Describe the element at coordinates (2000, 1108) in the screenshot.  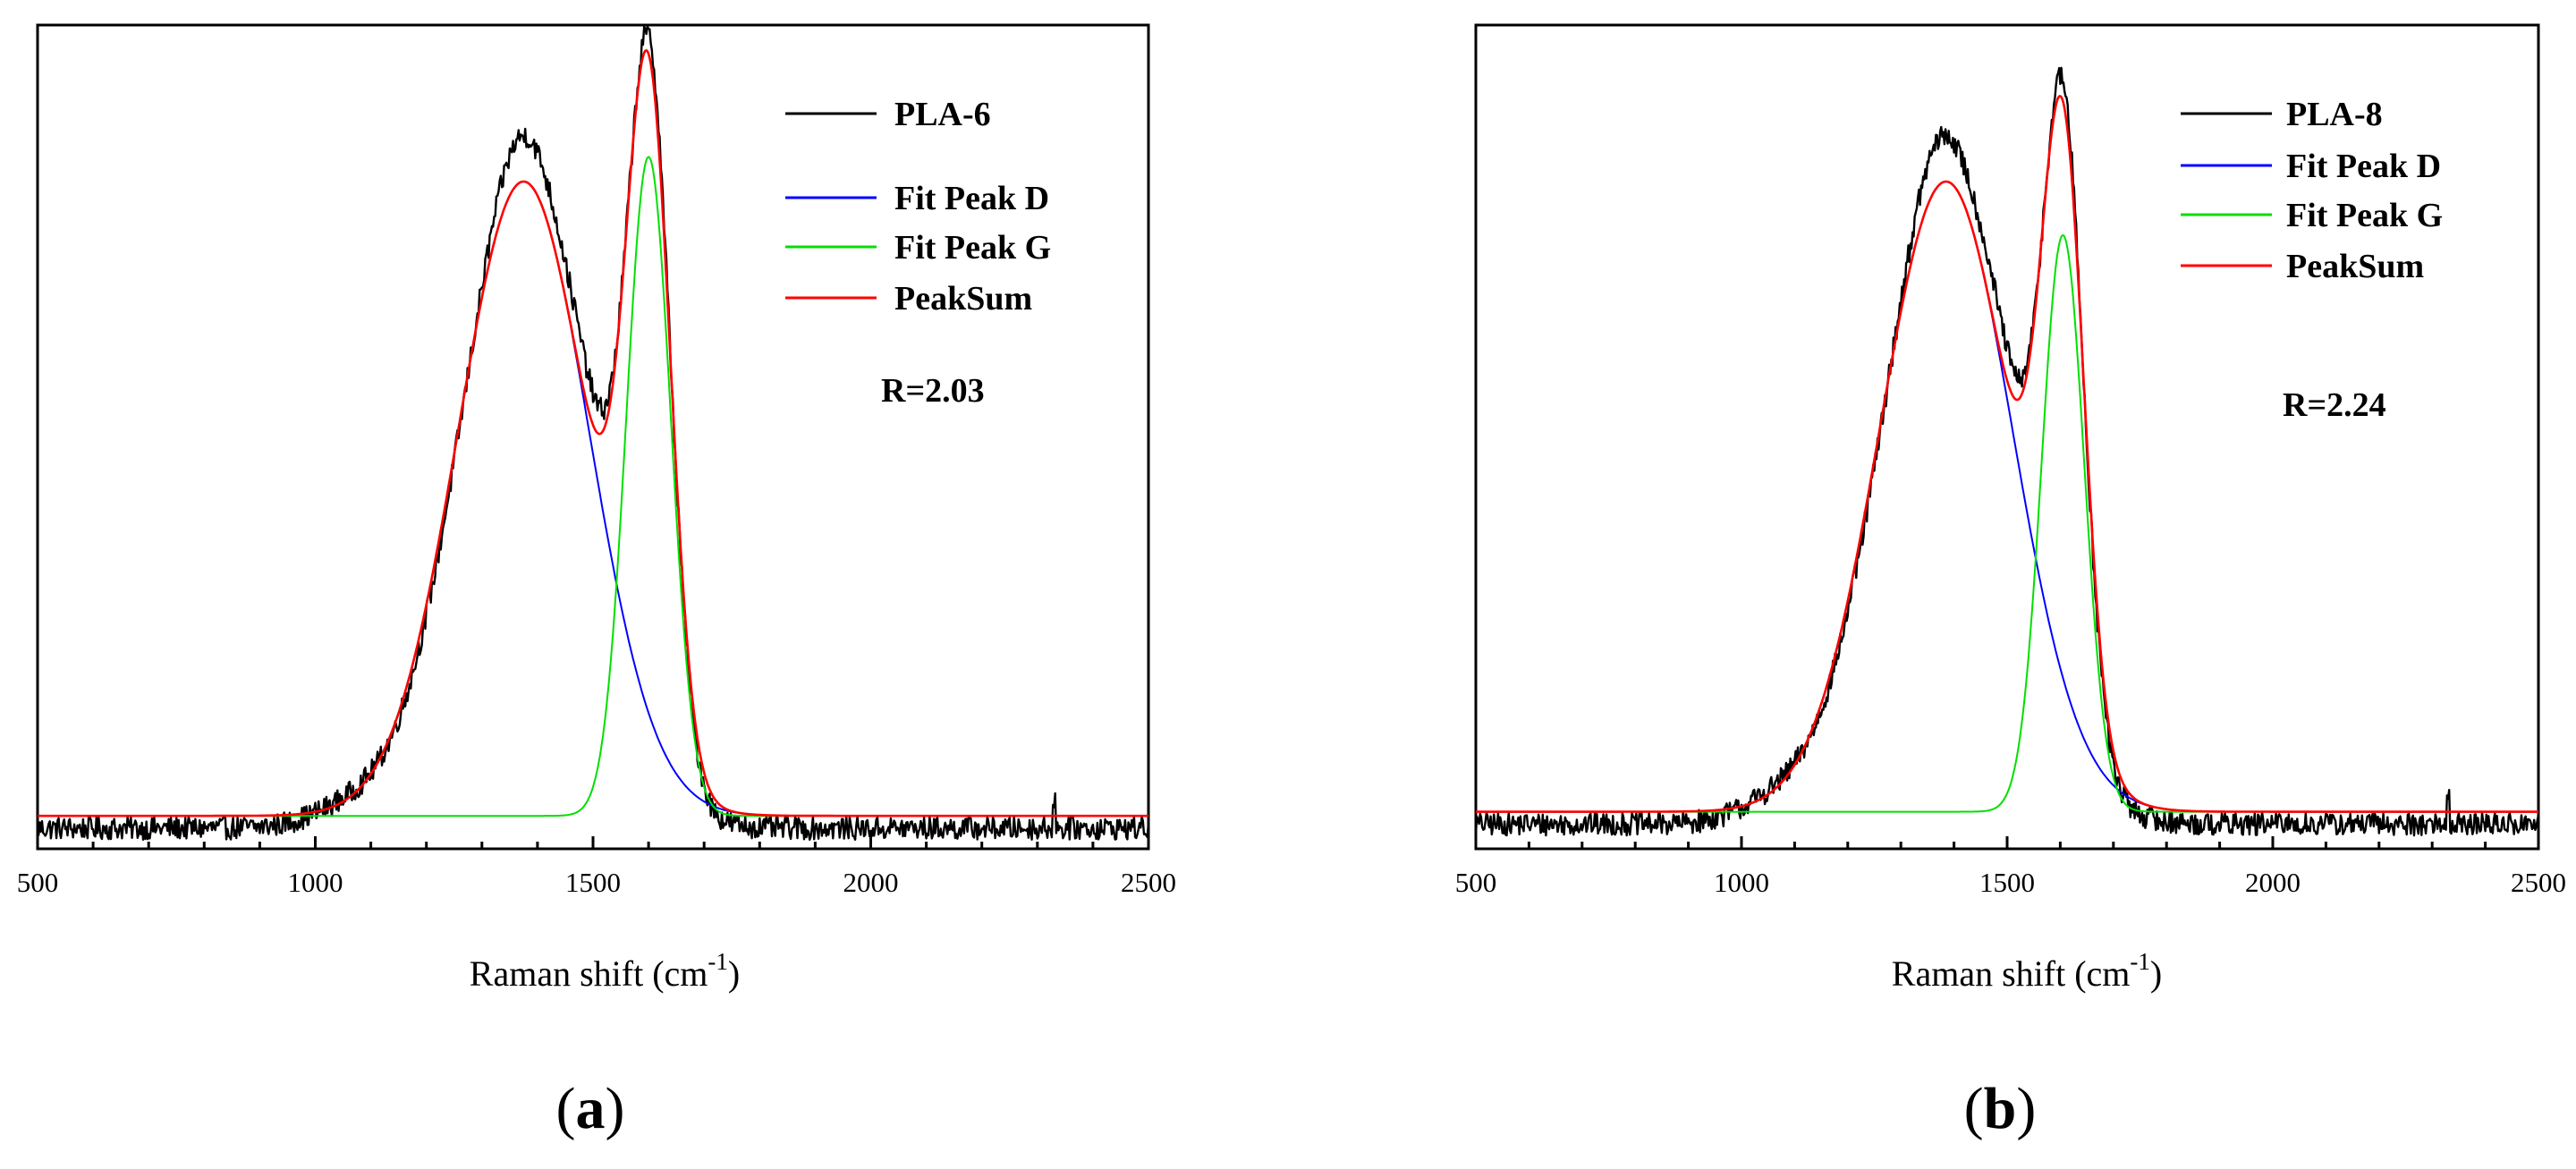
I see `panel-label: (b)` at that location.